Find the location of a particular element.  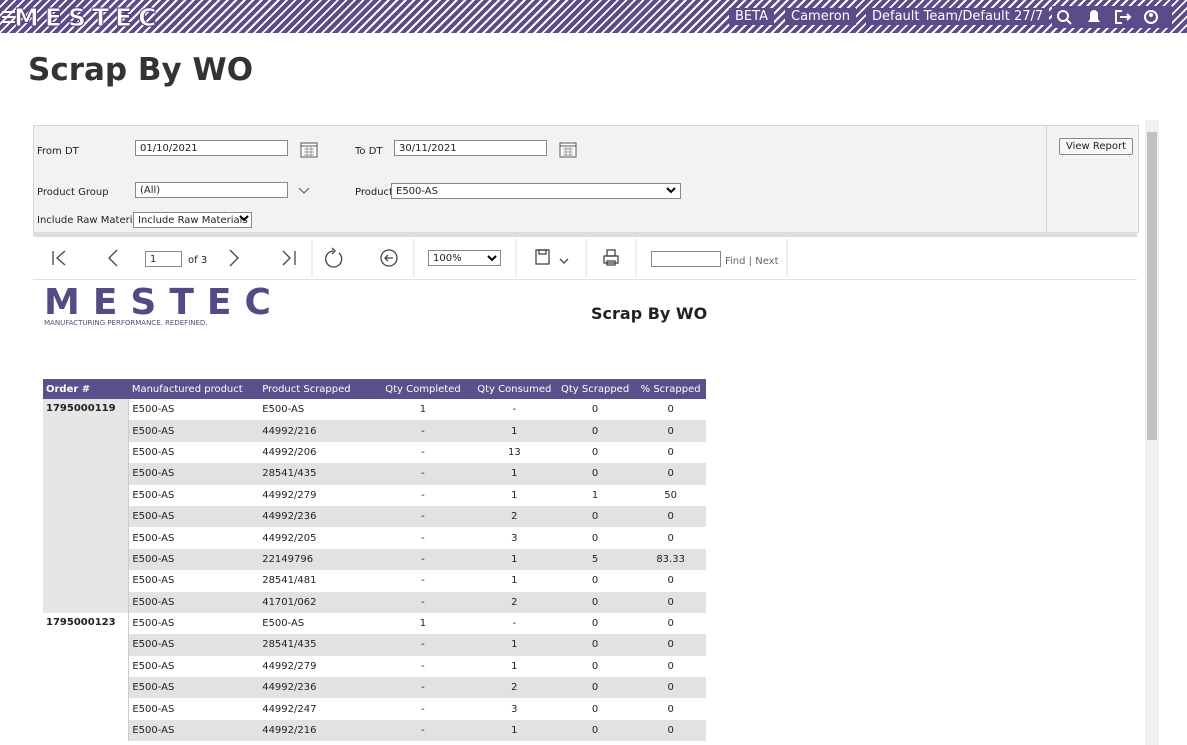

toolbar is located at coordinates (585, 258).